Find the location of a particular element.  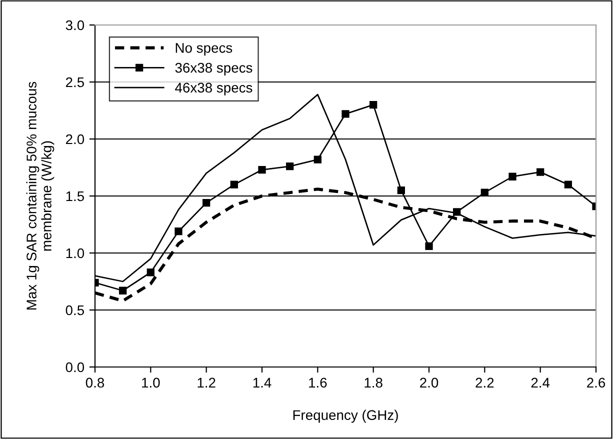

x-tick-label: 2.6 is located at coordinates (596, 383).